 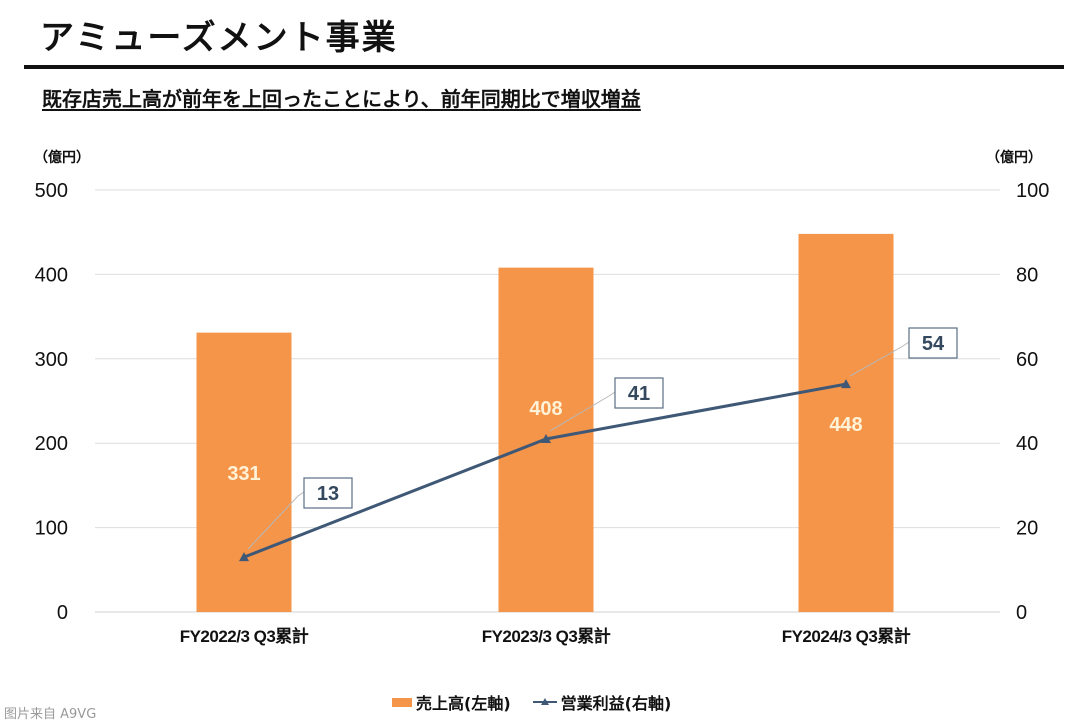 What do you see at coordinates (62, 613) in the screenshot?
I see `left-axis-tick-label: 0` at bounding box center [62, 613].